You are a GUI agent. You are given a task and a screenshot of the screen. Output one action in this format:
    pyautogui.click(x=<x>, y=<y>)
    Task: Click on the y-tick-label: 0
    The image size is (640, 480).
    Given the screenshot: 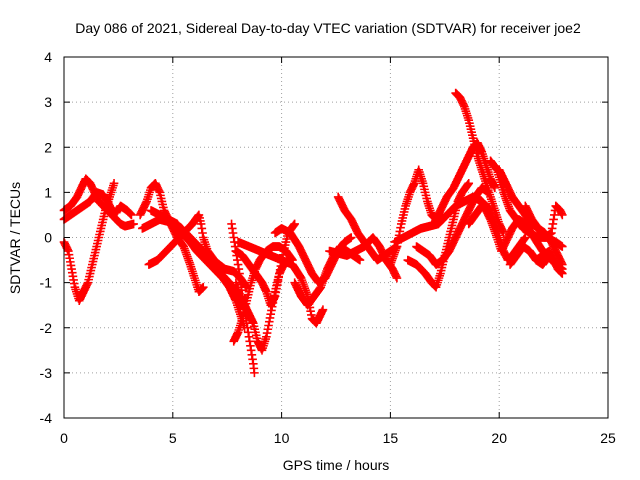 What is the action you would take?
    pyautogui.click(x=48, y=238)
    